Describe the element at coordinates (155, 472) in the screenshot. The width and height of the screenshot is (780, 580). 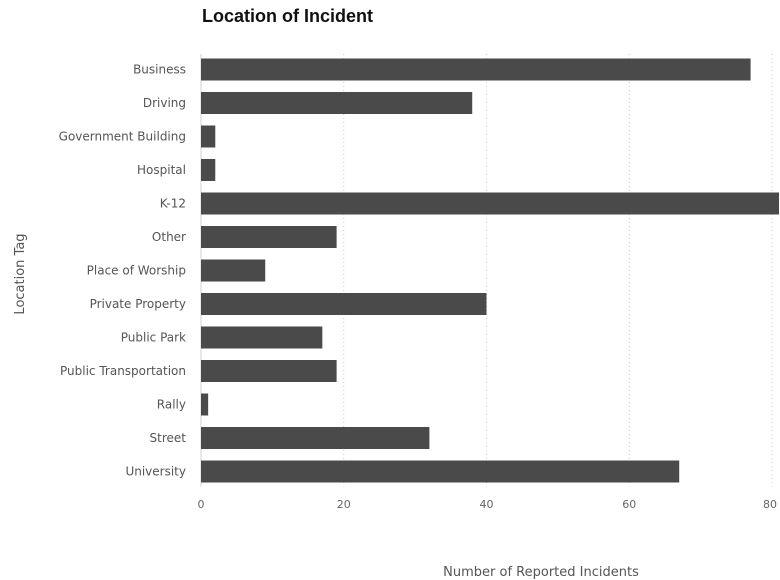
I see `category-label: University` at that location.